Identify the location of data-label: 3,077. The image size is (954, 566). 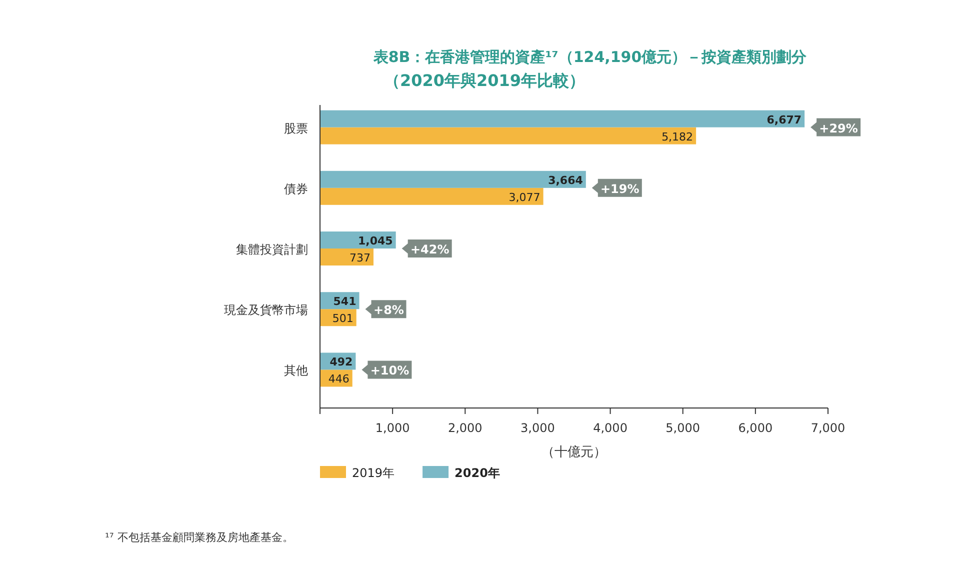
(524, 197).